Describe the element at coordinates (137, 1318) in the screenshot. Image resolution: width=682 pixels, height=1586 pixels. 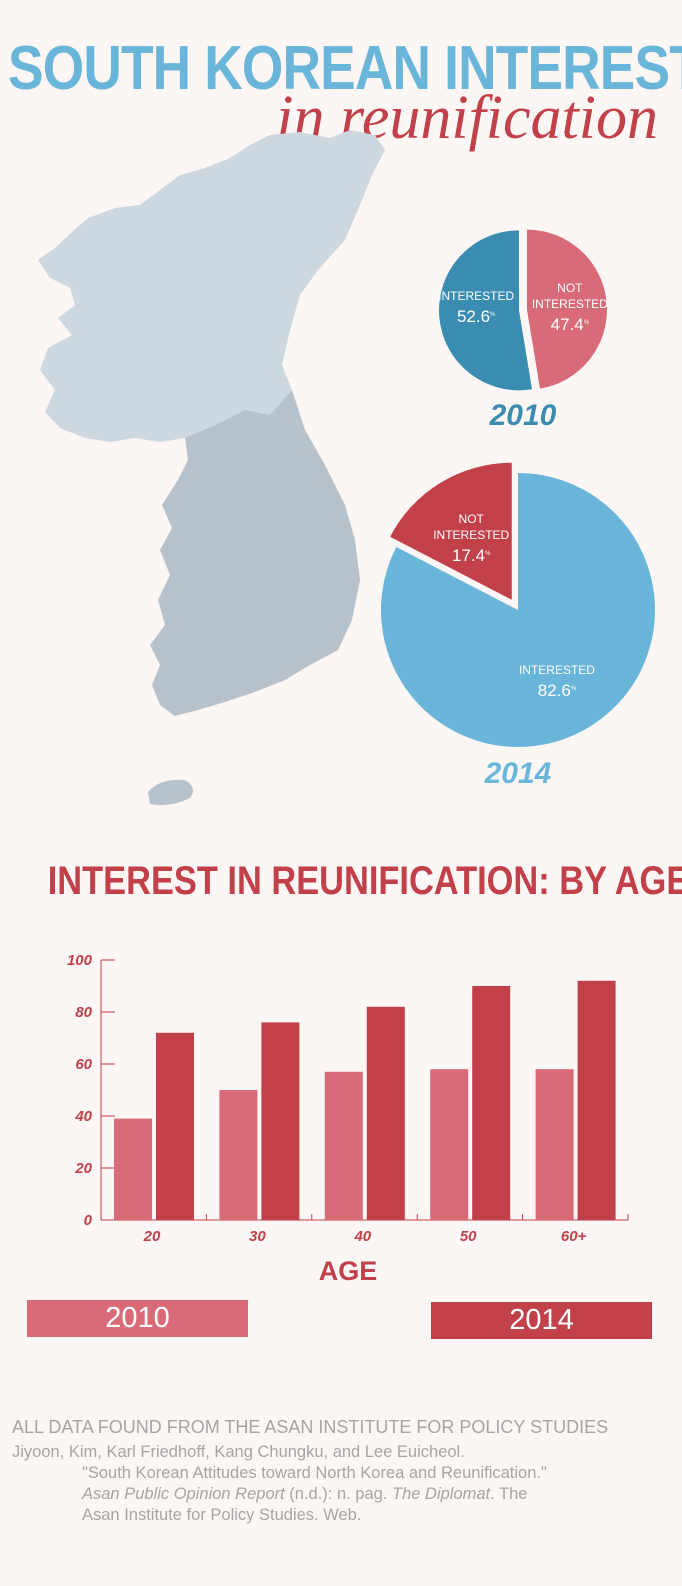
I see `legend-2010: 2010` at that location.